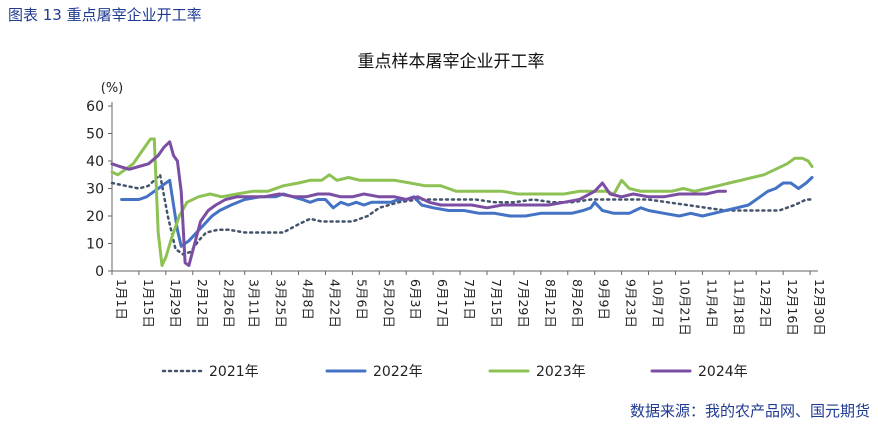 This screenshot has width=878, height=425. What do you see at coordinates (95, 217) in the screenshot?
I see `y-tick-label: 20` at bounding box center [95, 217].